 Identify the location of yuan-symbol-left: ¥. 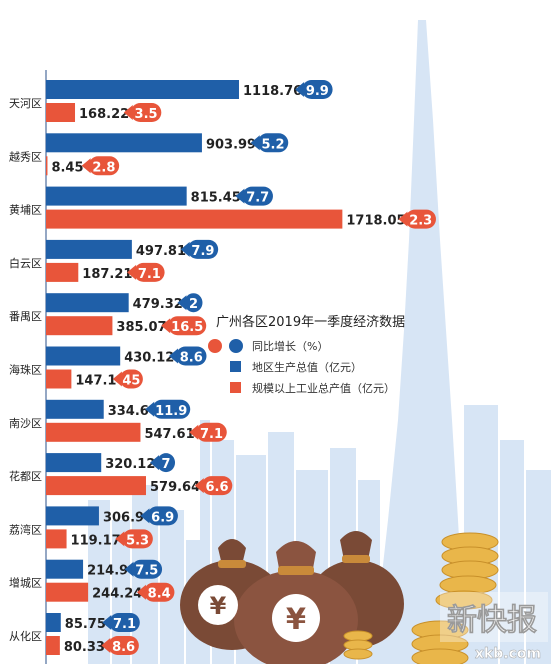
(218, 606).